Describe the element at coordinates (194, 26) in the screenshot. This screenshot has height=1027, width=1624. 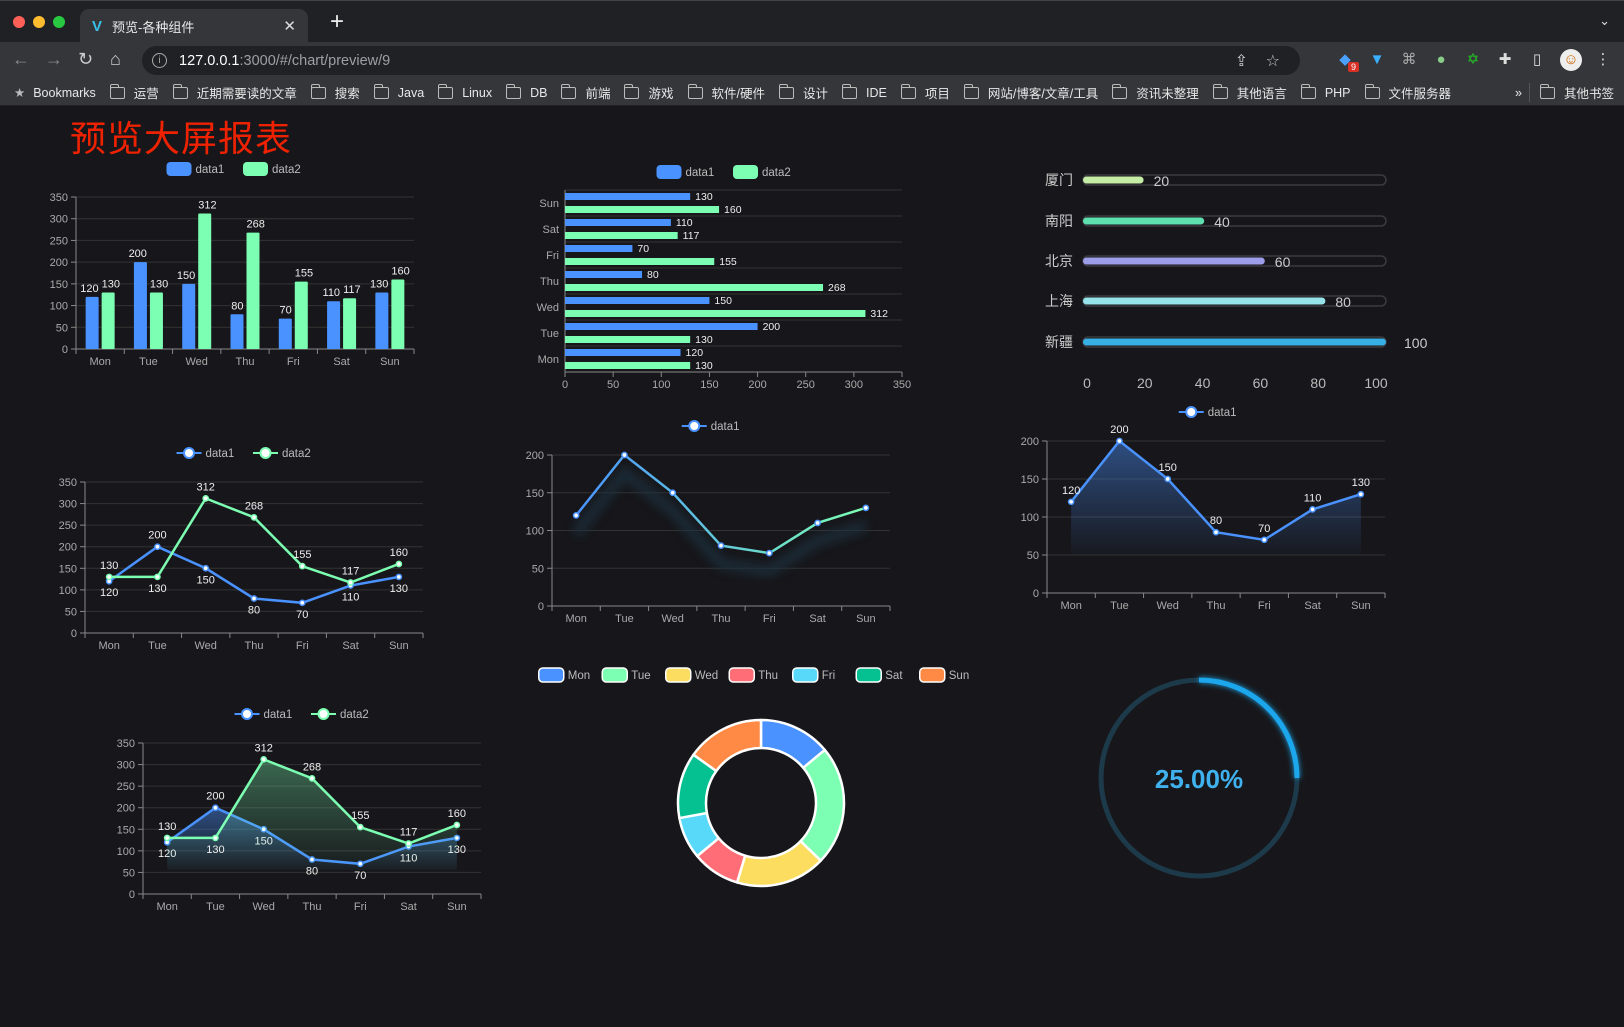
I see `browser-tab-active: V 预览-各种组件 ✕` at that location.